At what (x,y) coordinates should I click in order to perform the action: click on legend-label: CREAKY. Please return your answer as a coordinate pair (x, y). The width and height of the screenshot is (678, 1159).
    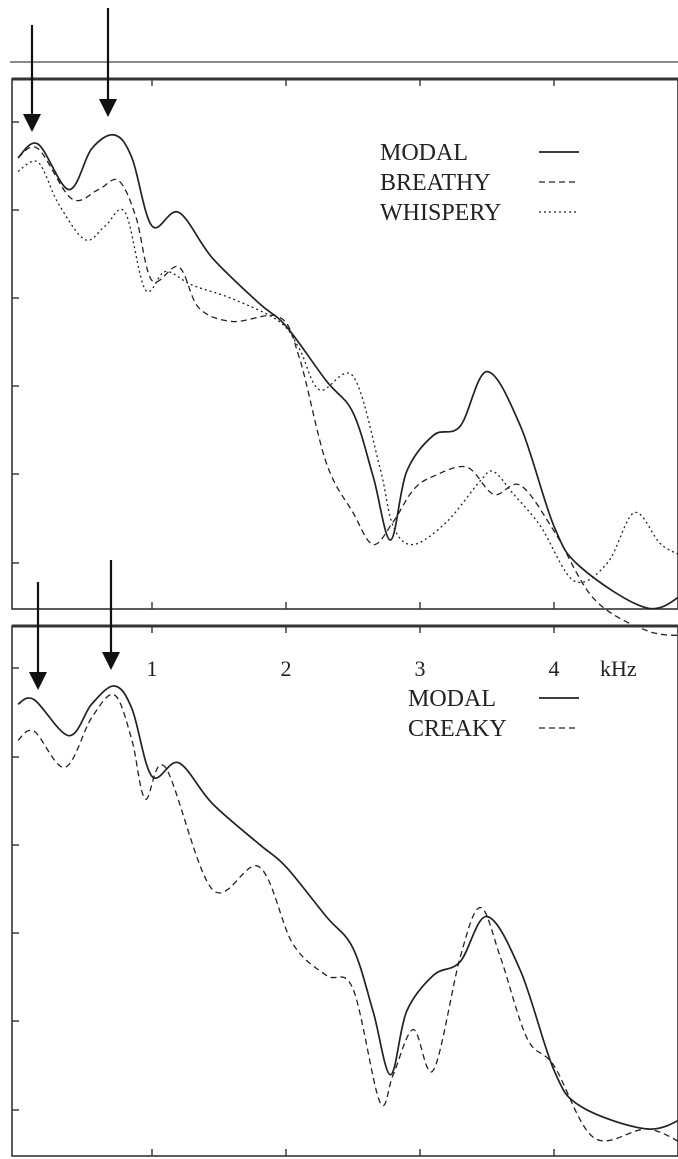
    Looking at the image, I should click on (457, 729).